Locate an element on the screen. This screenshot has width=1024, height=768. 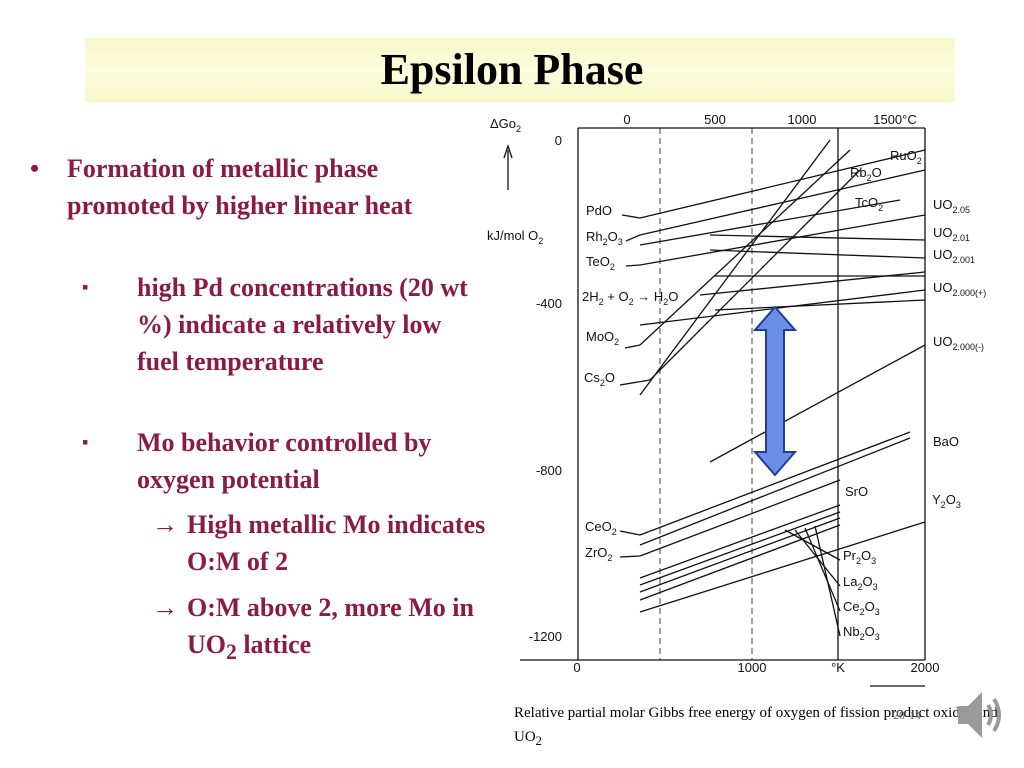
bullet-text: O:M above 2, more Mo in UO2 lattice is located at coordinates (337, 630).